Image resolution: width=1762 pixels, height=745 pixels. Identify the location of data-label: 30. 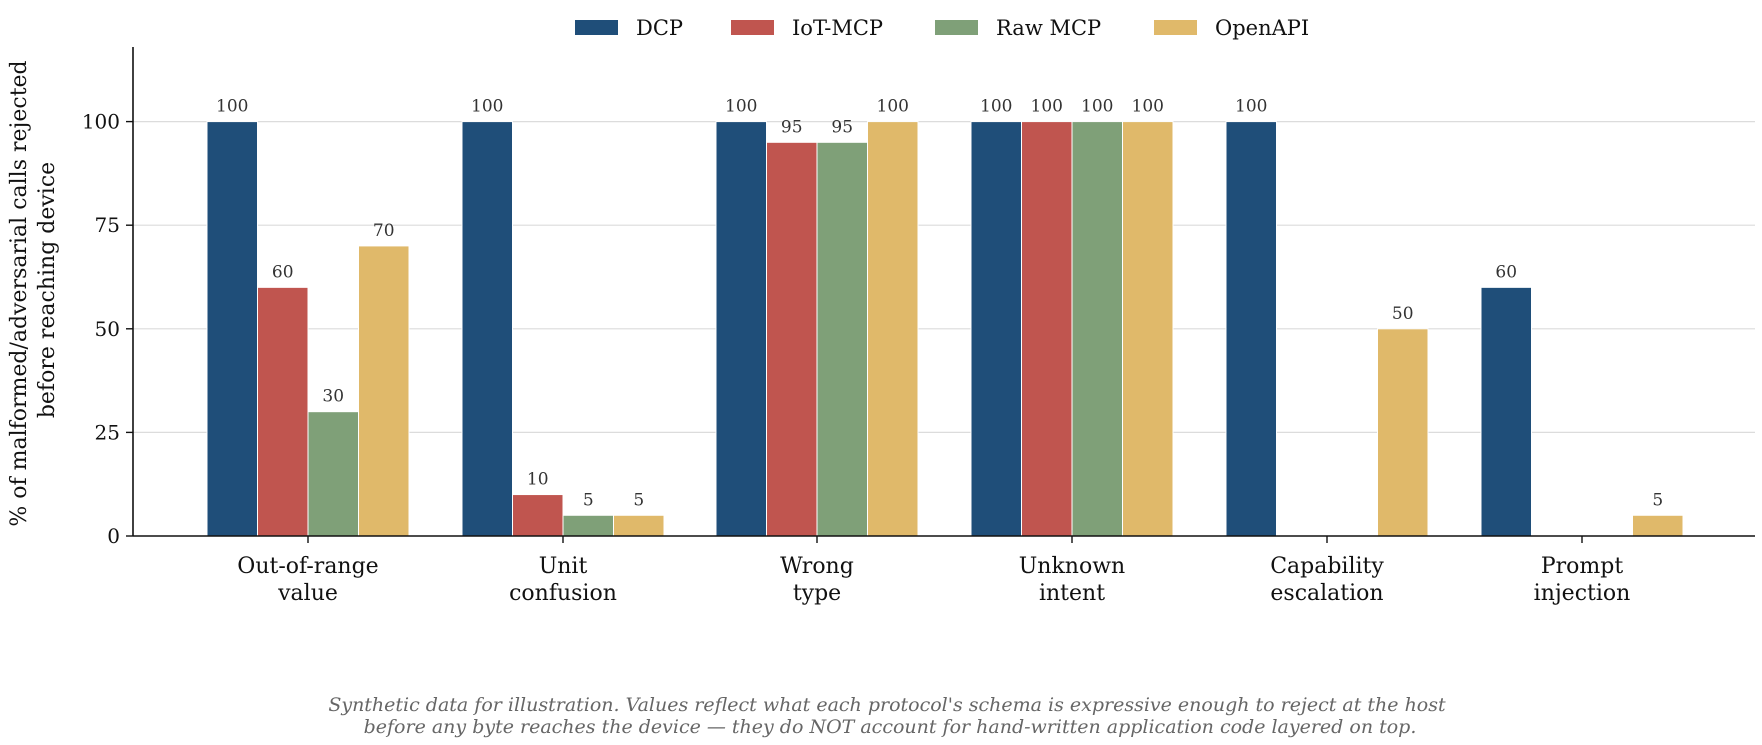
(333, 397).